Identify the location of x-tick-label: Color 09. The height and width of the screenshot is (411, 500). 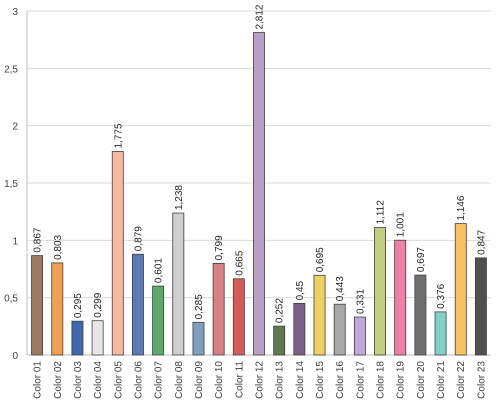
(199, 380).